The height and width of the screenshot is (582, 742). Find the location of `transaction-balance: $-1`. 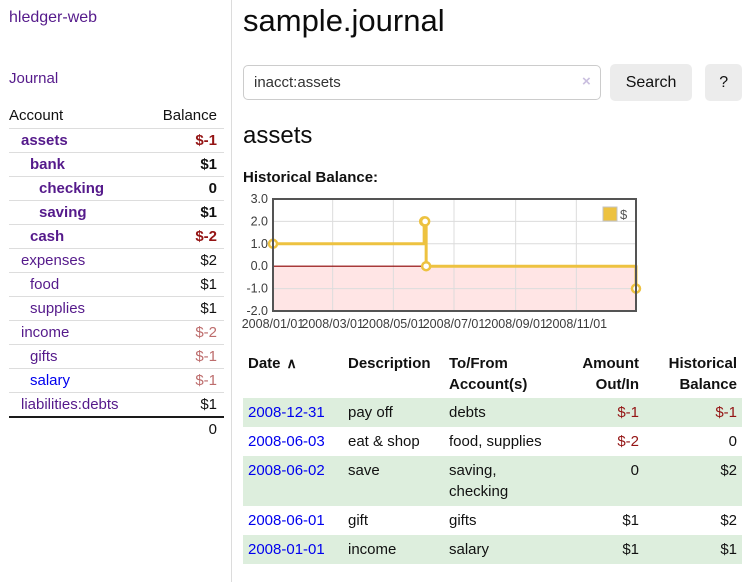

transaction-balance: $-1 is located at coordinates (726, 412).